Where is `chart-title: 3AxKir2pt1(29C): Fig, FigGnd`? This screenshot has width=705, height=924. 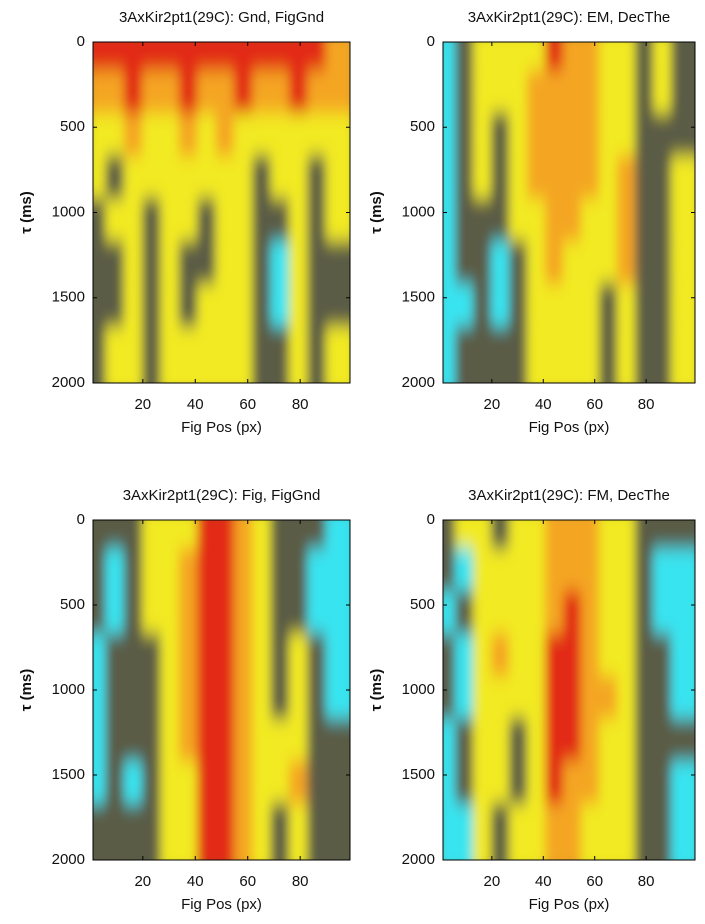 chart-title: 3AxKir2pt1(29C): Fig, FigGnd is located at coordinates (222, 495).